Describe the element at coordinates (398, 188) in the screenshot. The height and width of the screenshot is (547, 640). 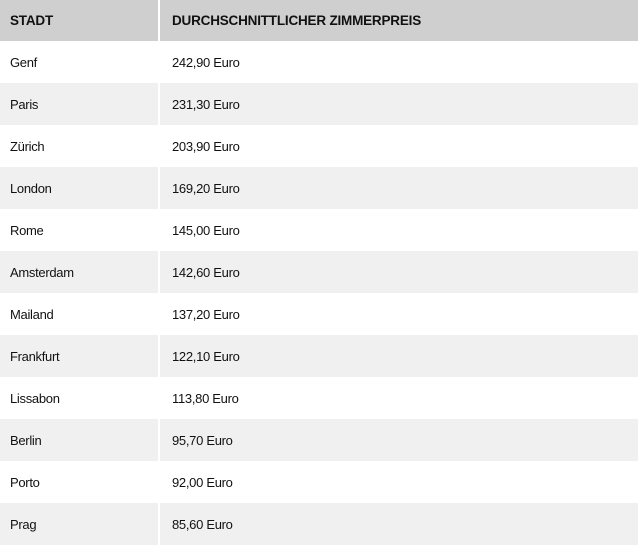
I see `price-cell: 169,20 Euro` at that location.